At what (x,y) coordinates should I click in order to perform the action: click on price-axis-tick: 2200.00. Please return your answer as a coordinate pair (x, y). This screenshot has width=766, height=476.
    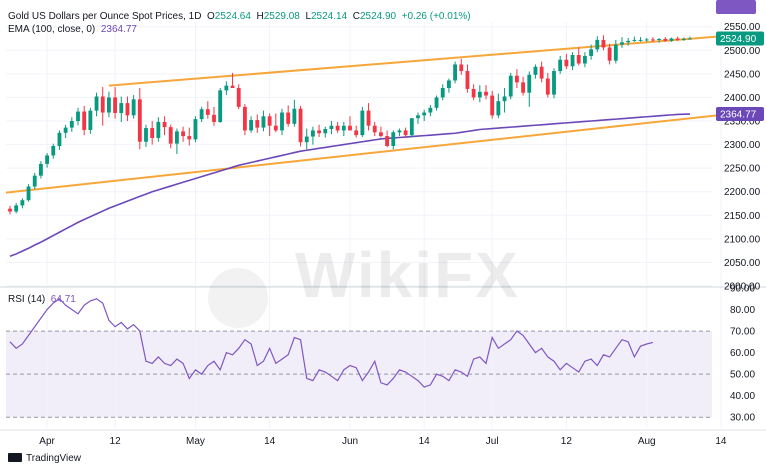
    Looking at the image, I should click on (742, 192).